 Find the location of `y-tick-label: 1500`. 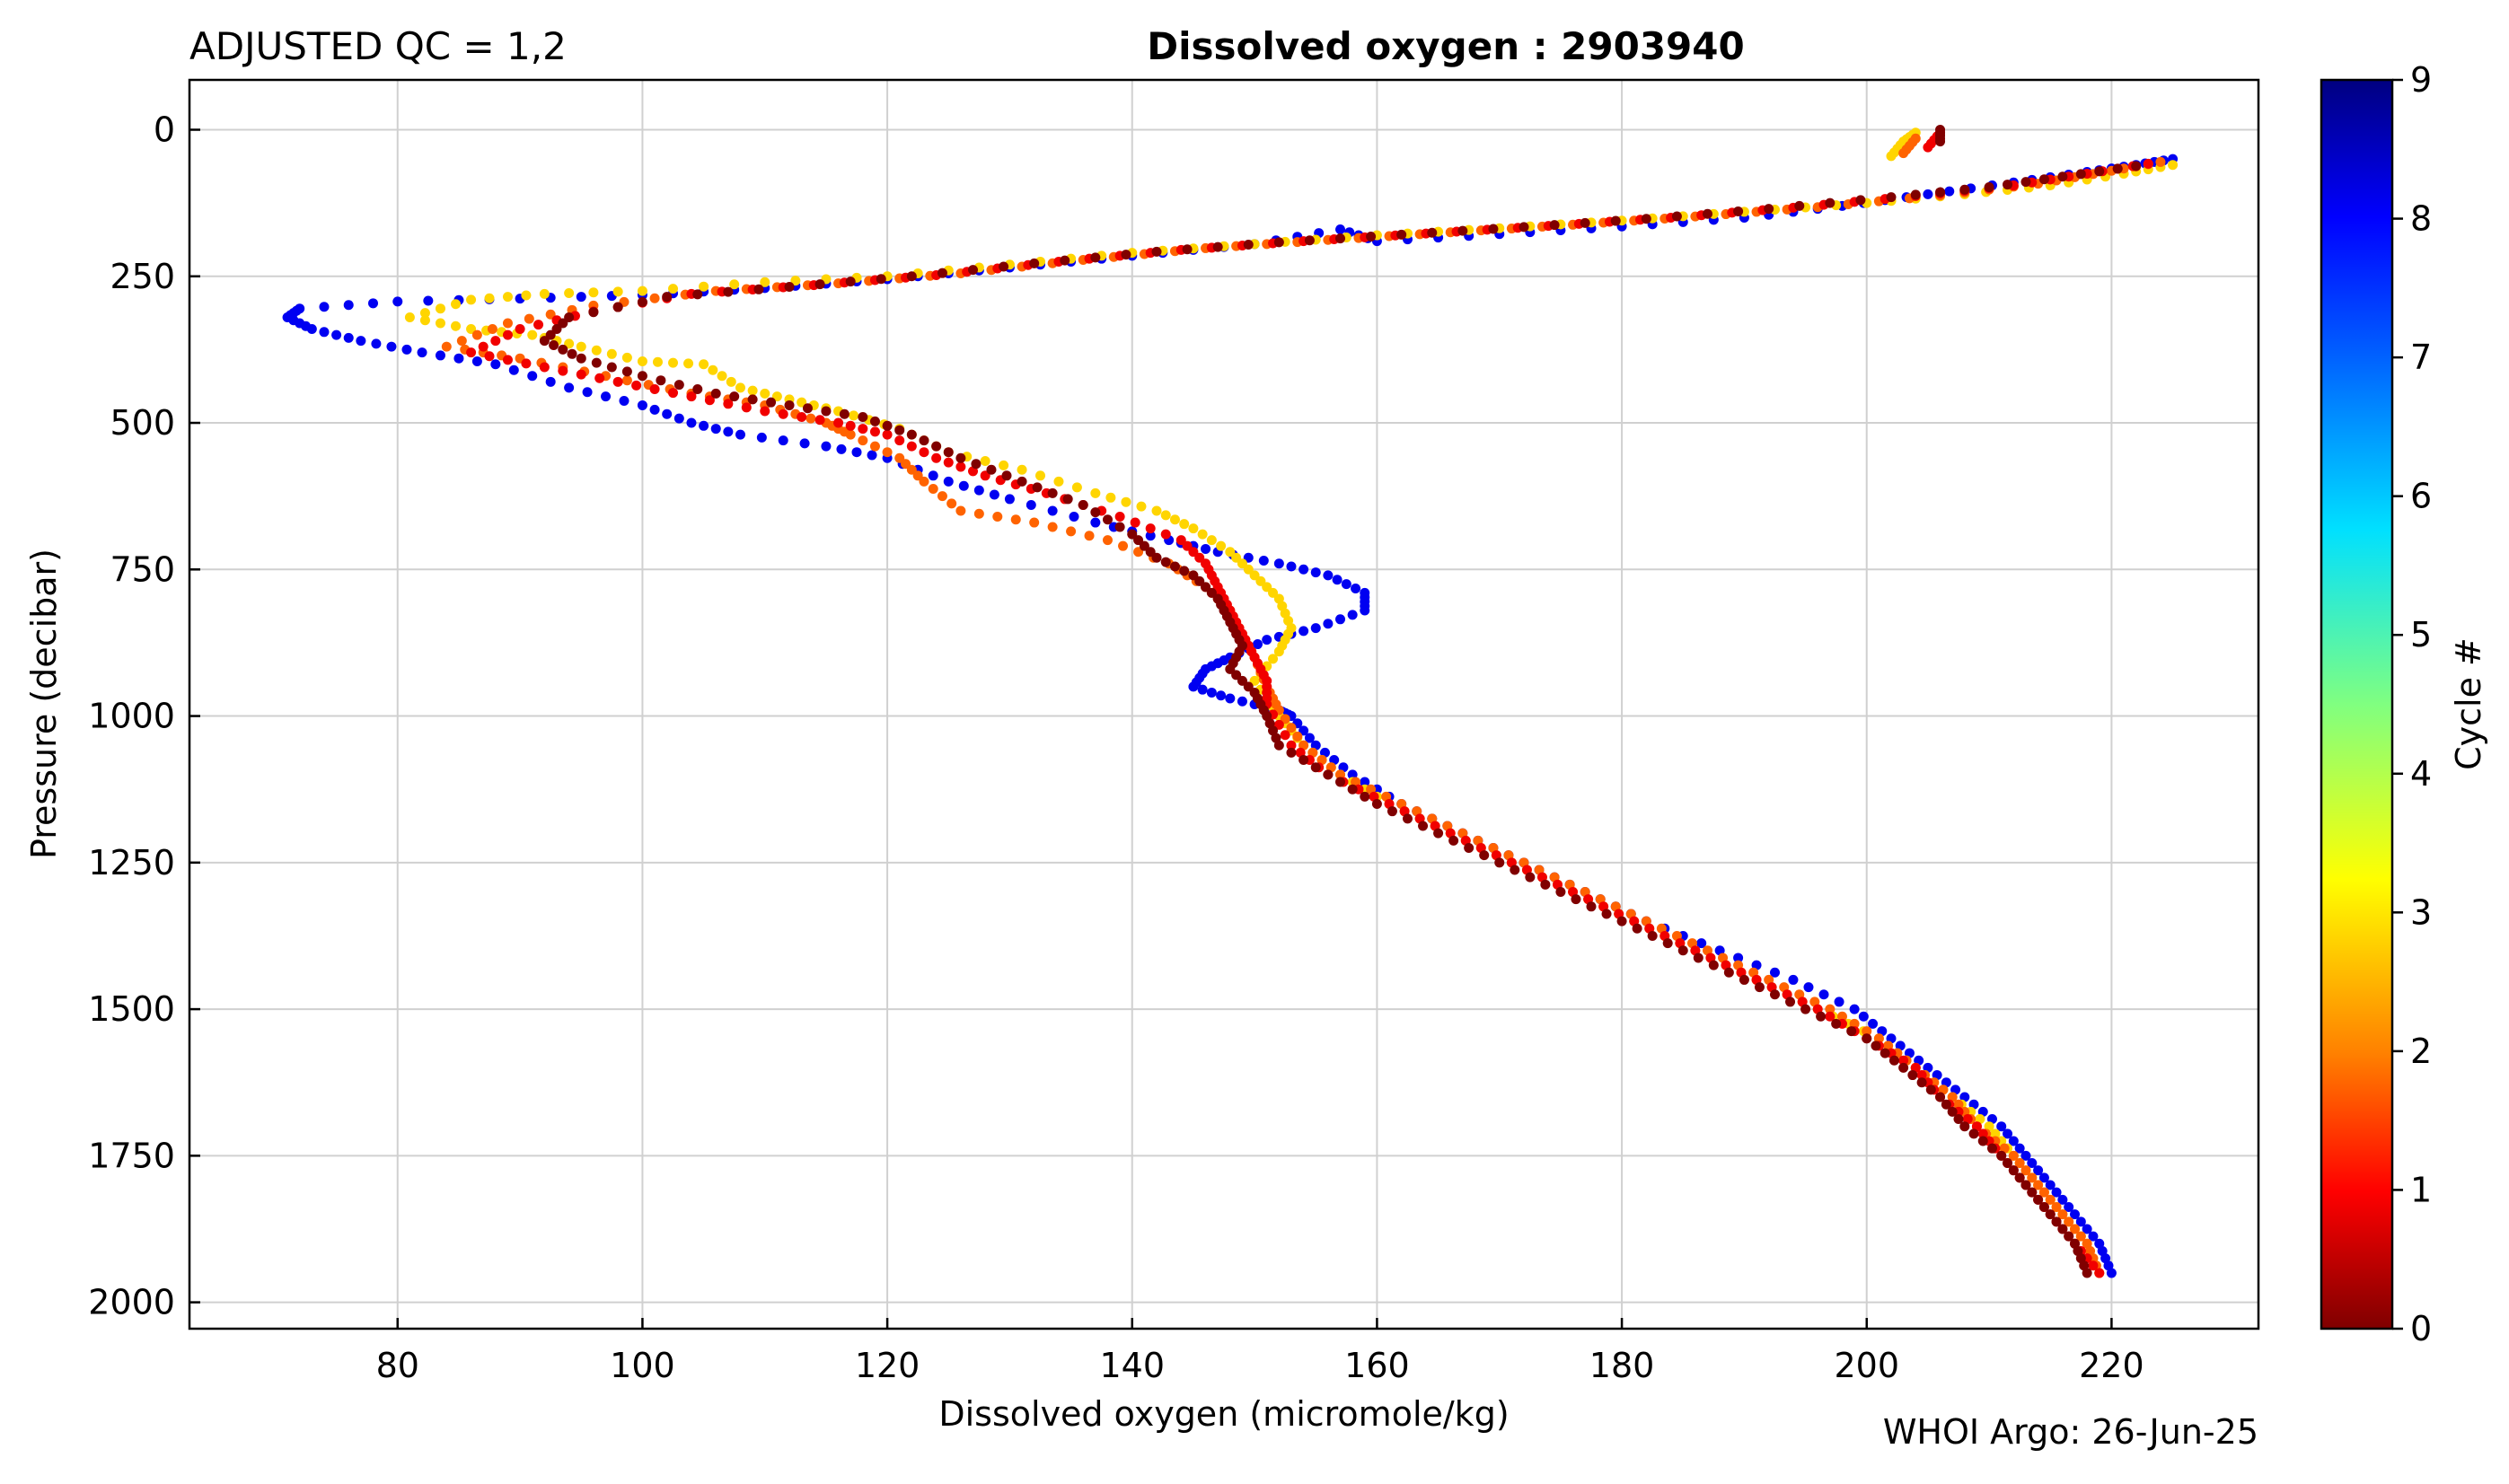

y-tick-label: 1500 is located at coordinates (131, 1009).